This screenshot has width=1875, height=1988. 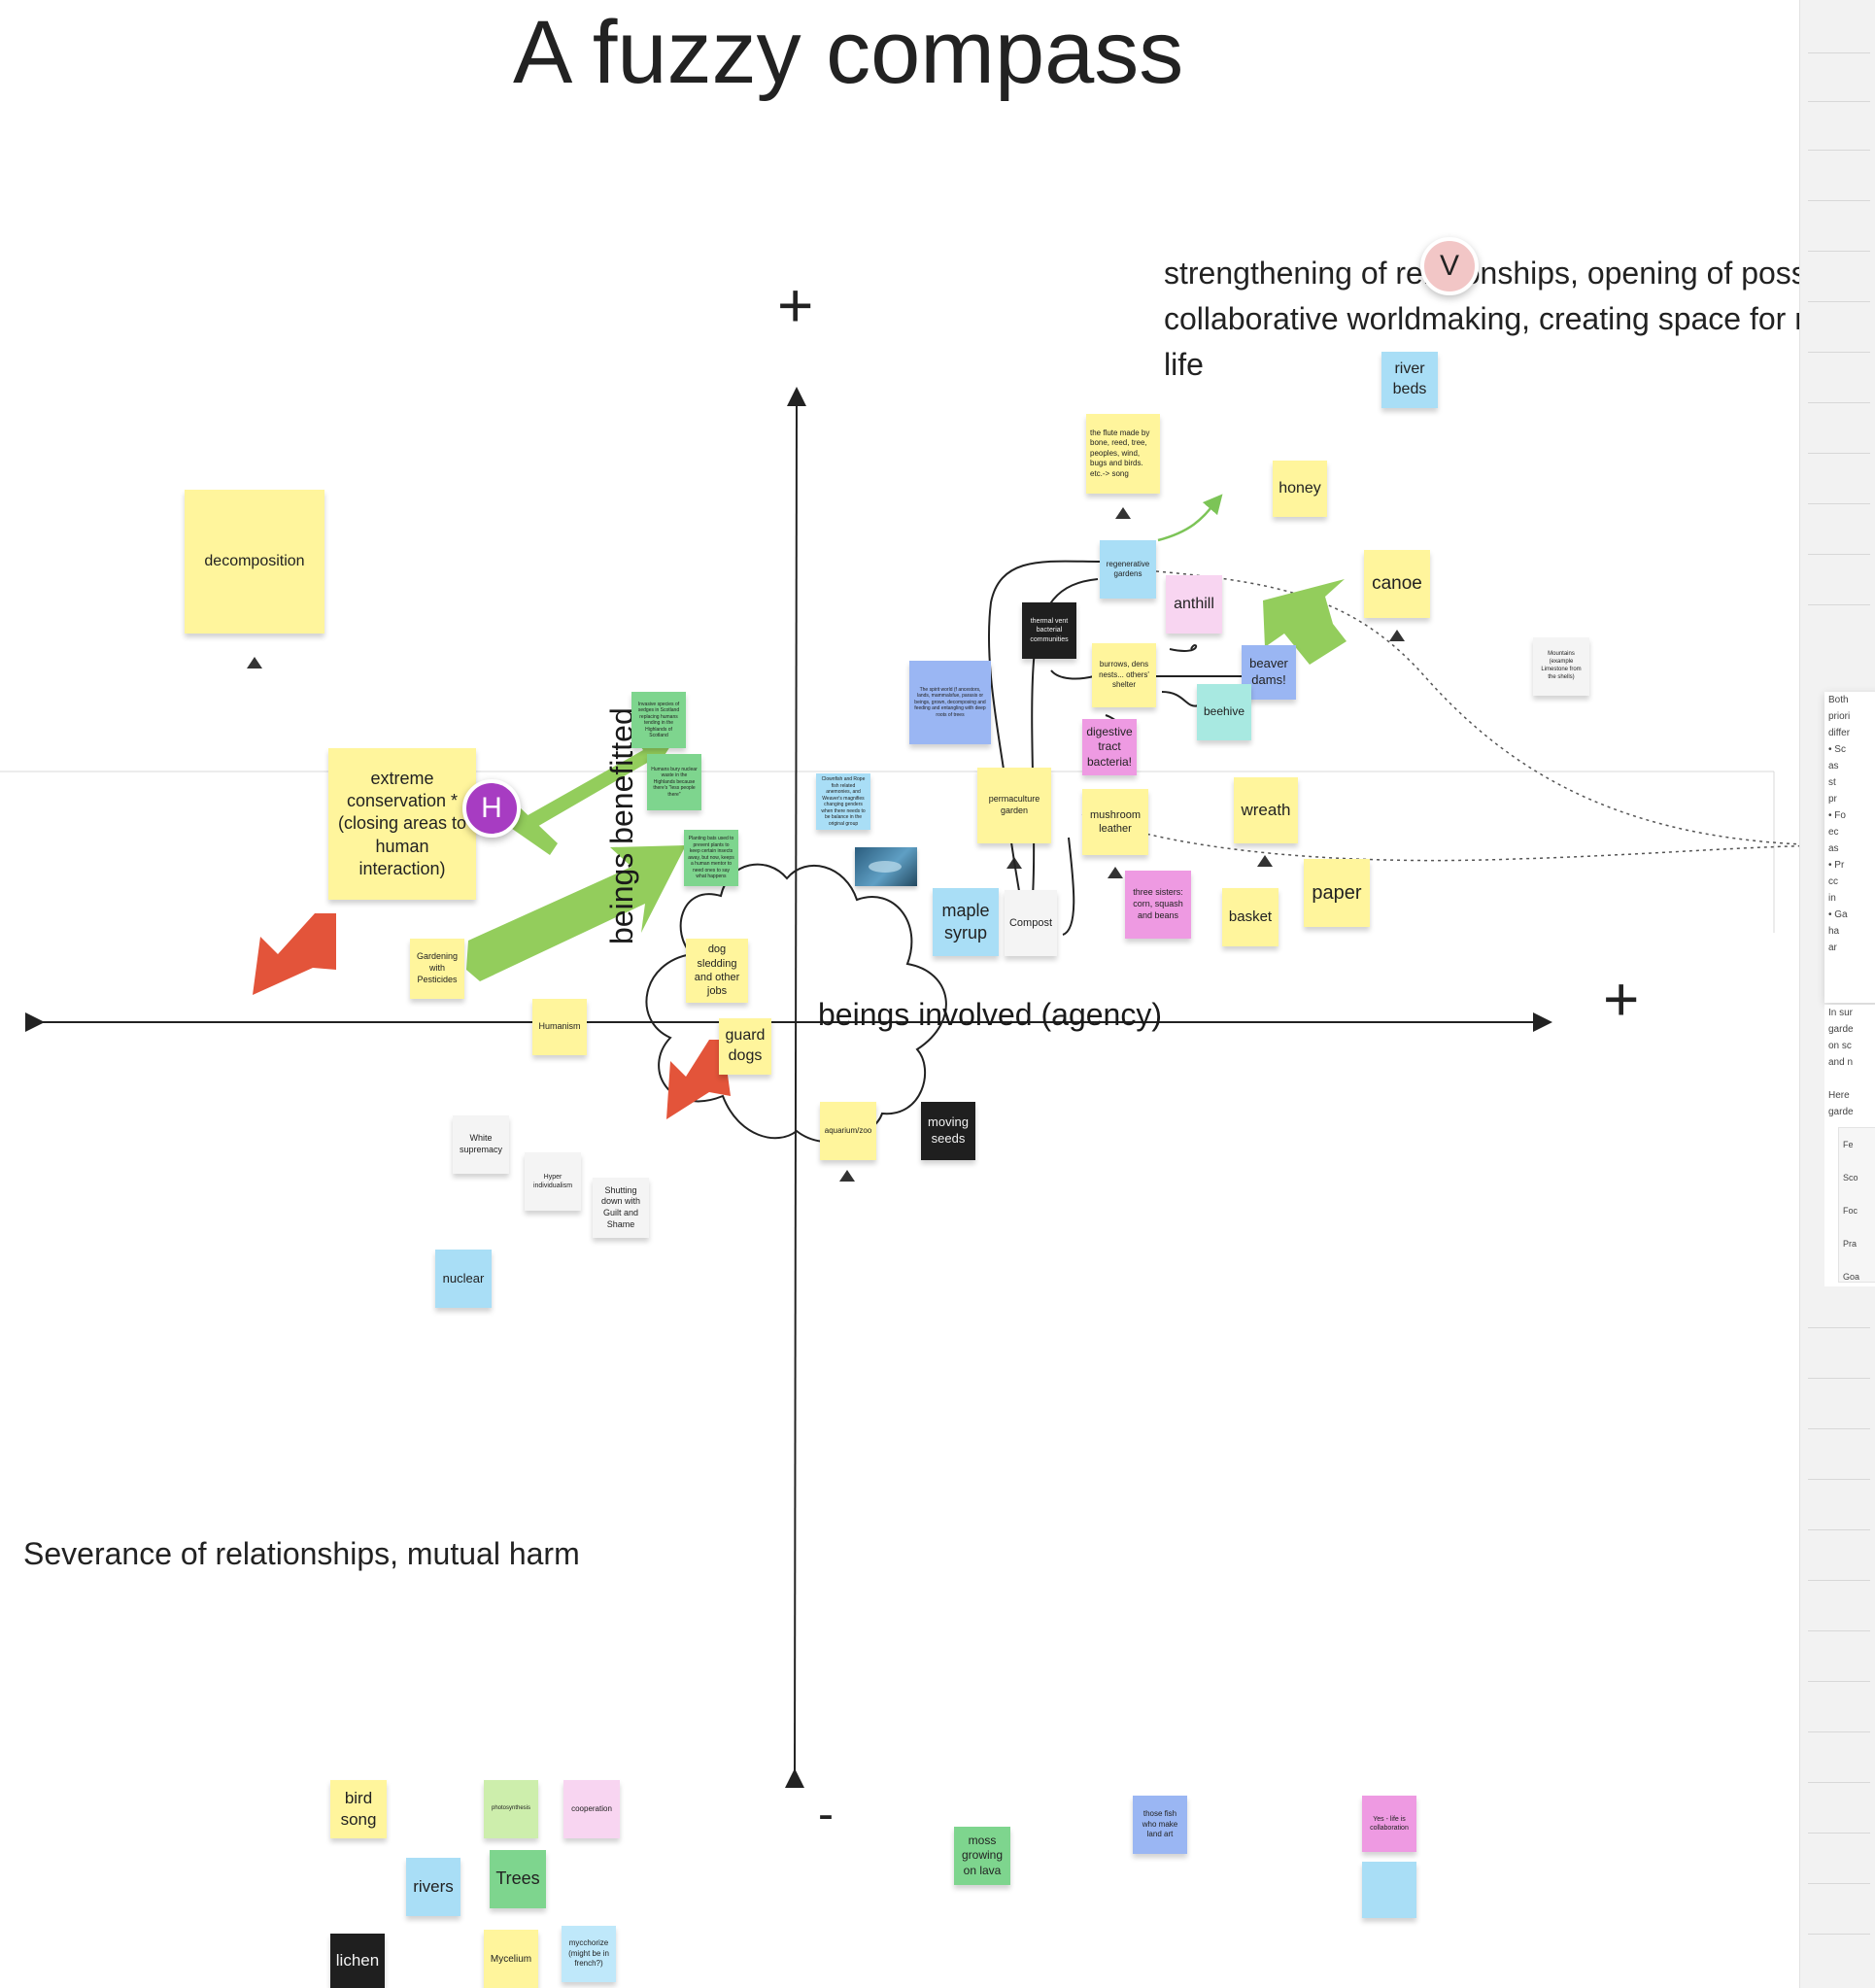 What do you see at coordinates (492, 809) in the screenshot?
I see `collaborator-avatar-h: H` at bounding box center [492, 809].